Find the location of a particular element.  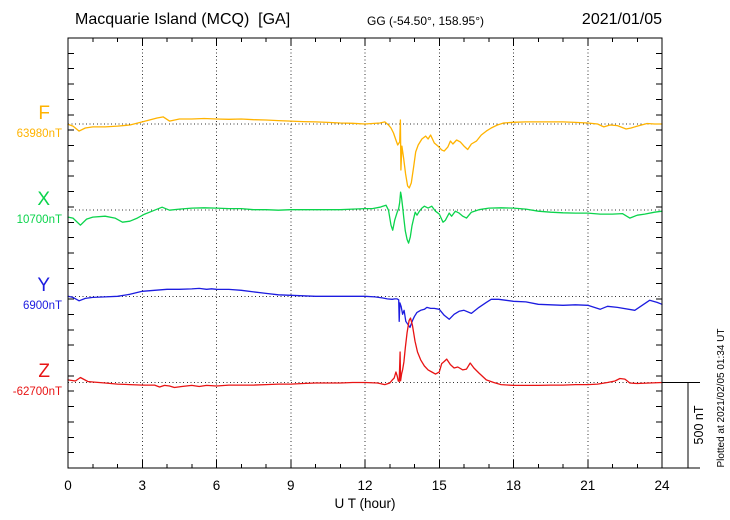

x-tick-label: 0 is located at coordinates (68, 485).